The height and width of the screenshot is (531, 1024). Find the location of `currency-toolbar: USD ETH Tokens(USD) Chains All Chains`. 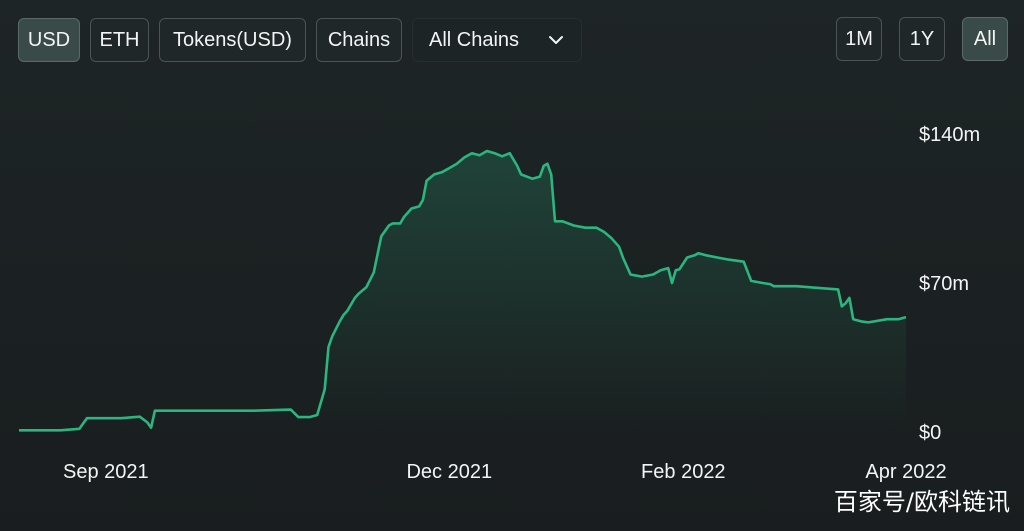

currency-toolbar: USD ETH Tokens(USD) Chains All Chains is located at coordinates (300, 40).